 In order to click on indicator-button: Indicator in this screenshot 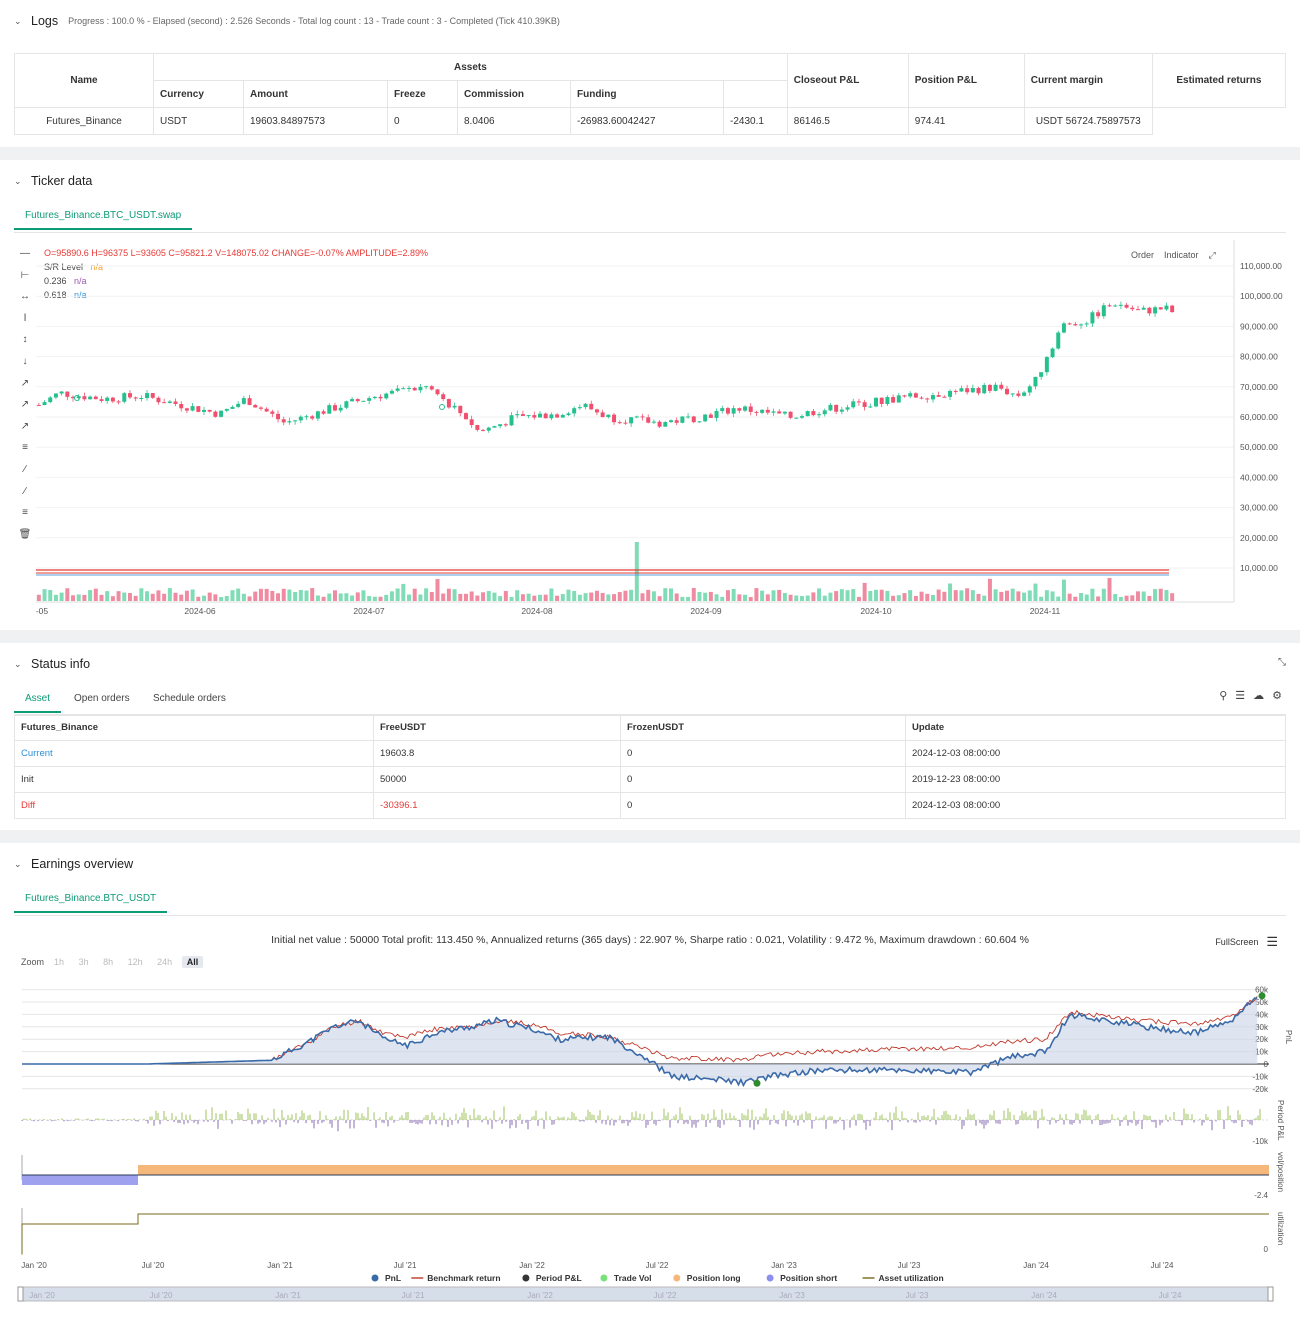, I will do `click(1181, 255)`.